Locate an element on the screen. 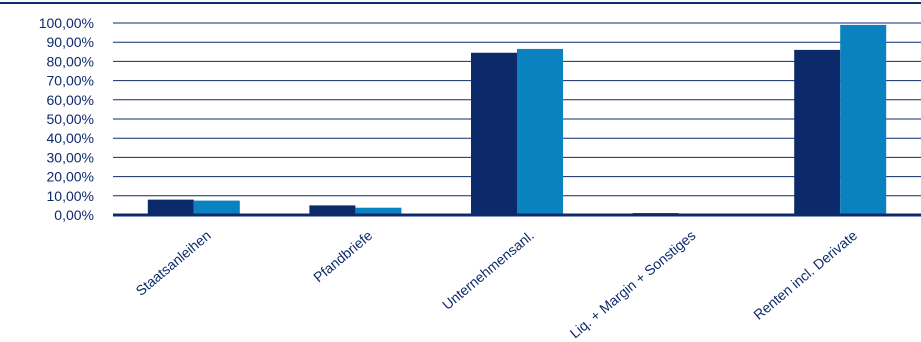  y-tick-label: 40,00% is located at coordinates (70, 138).